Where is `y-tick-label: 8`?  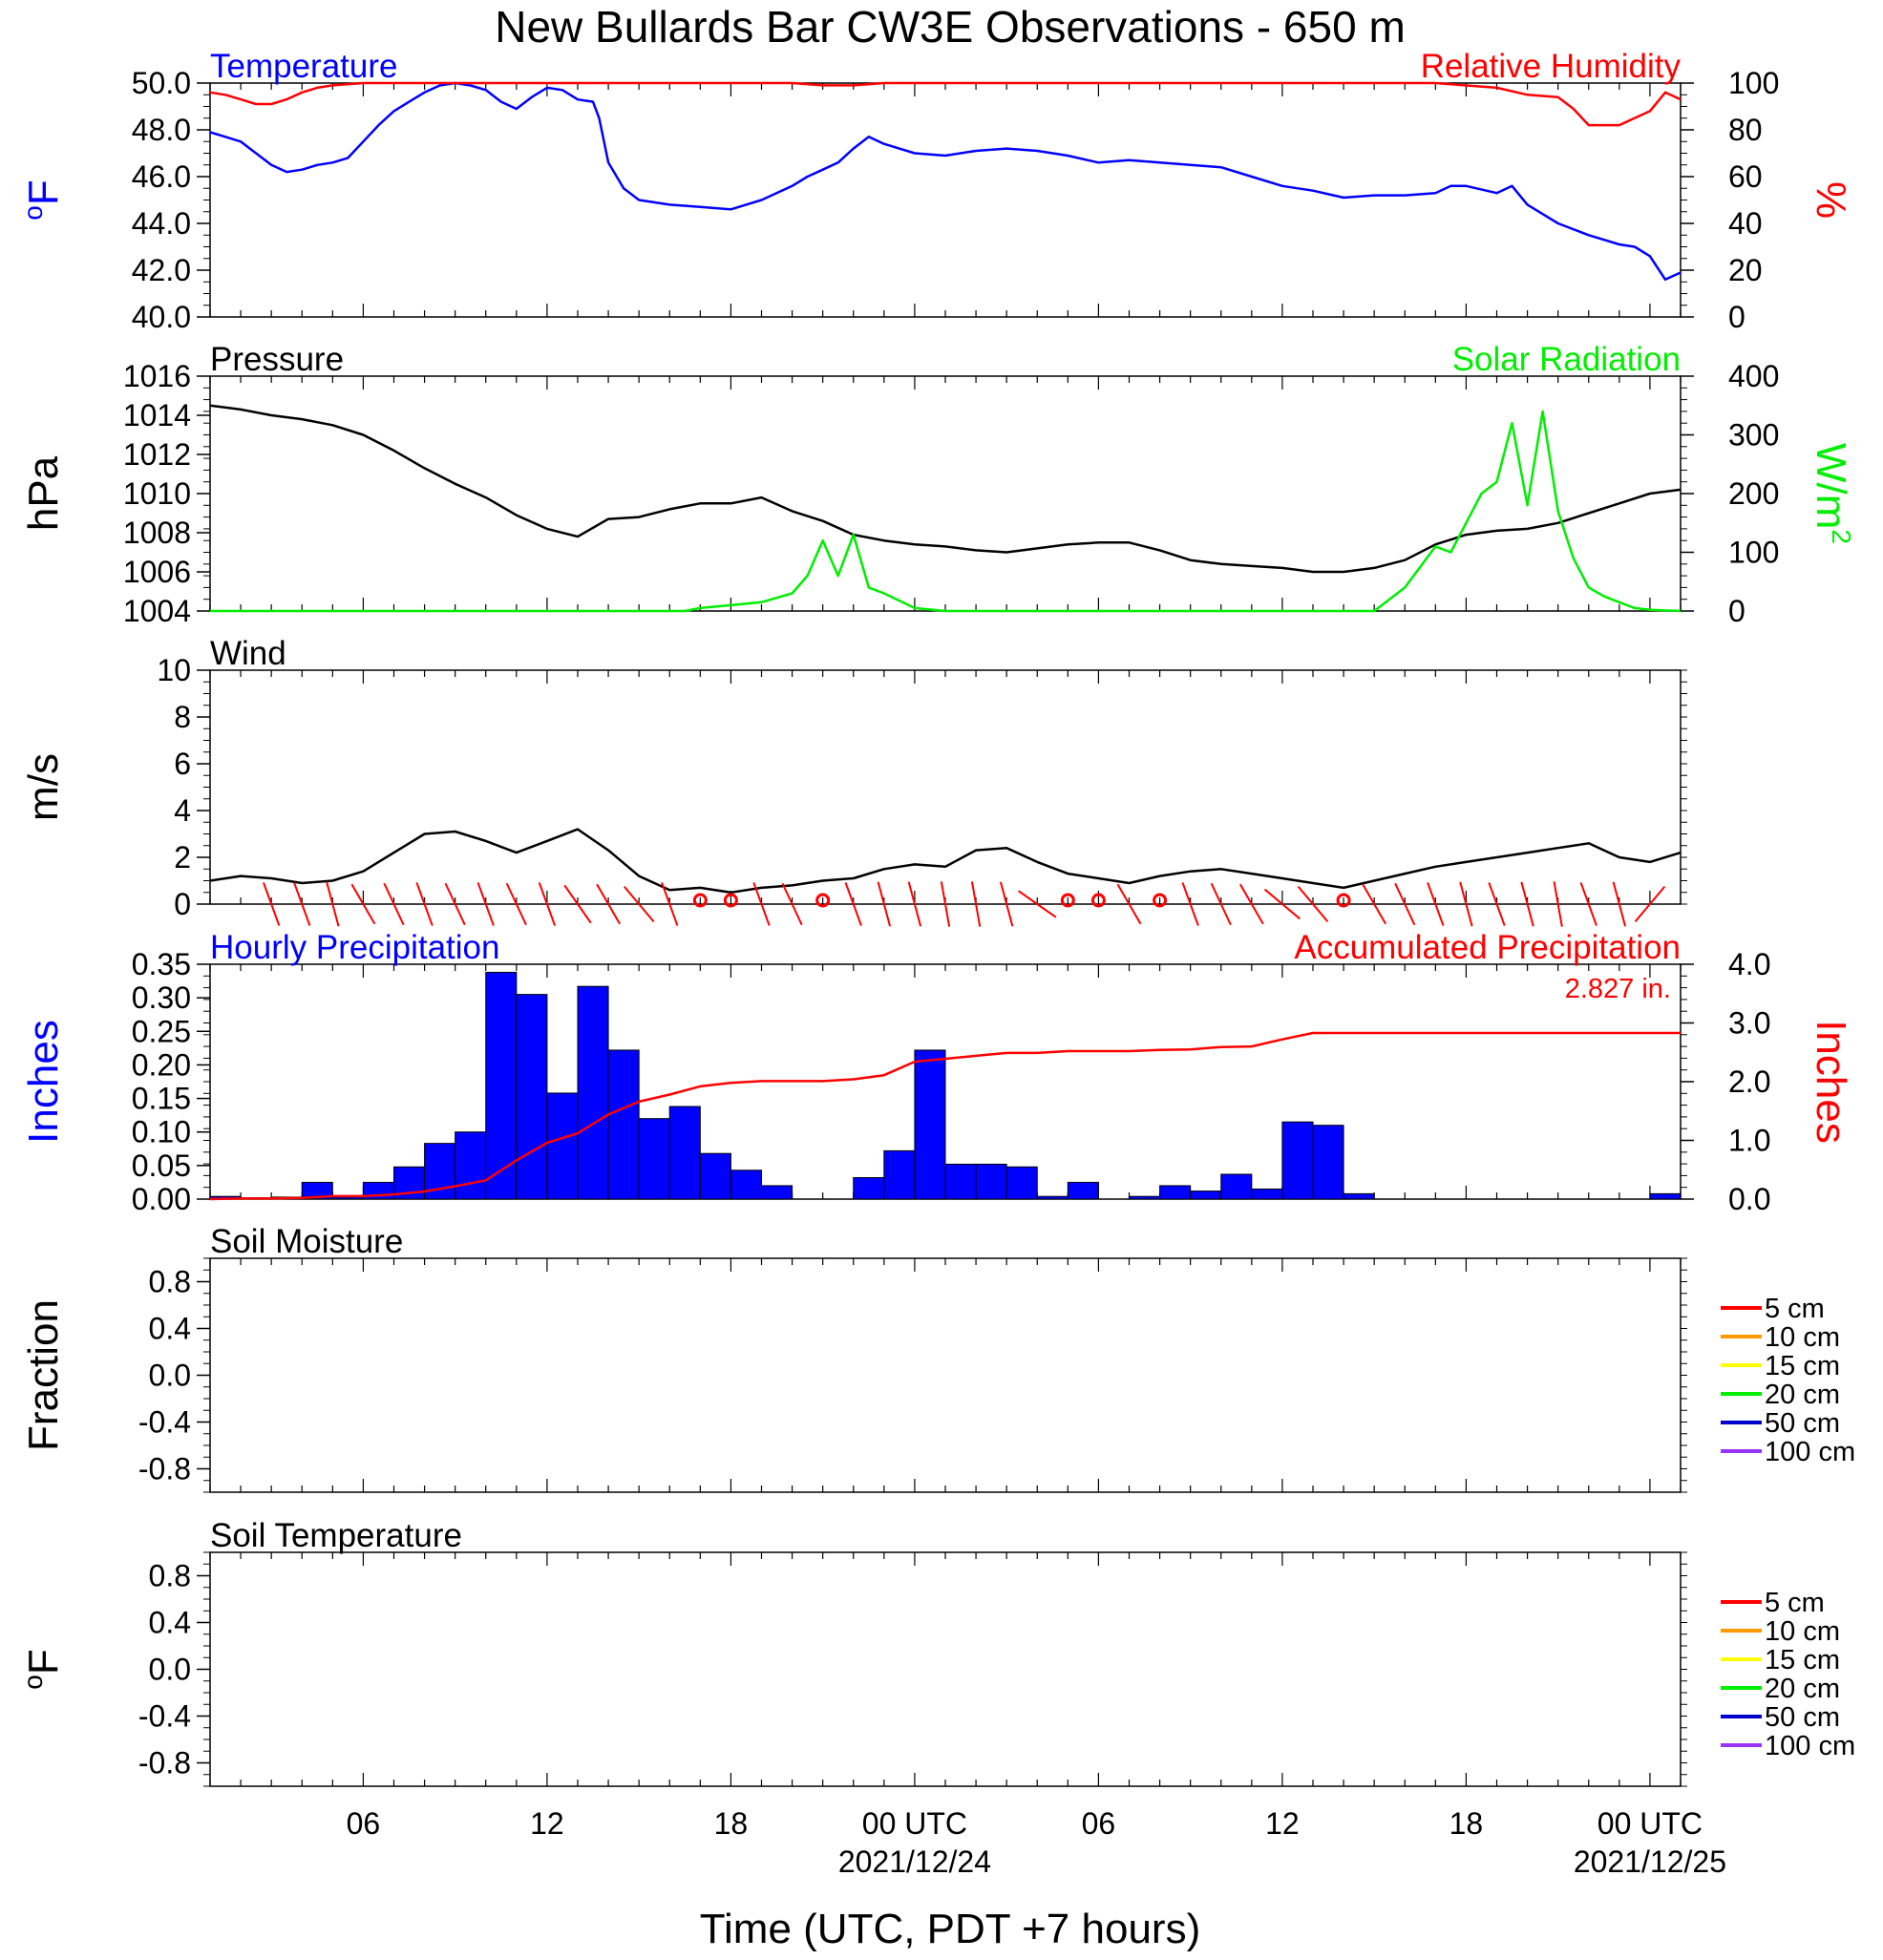 y-tick-label: 8 is located at coordinates (182, 717).